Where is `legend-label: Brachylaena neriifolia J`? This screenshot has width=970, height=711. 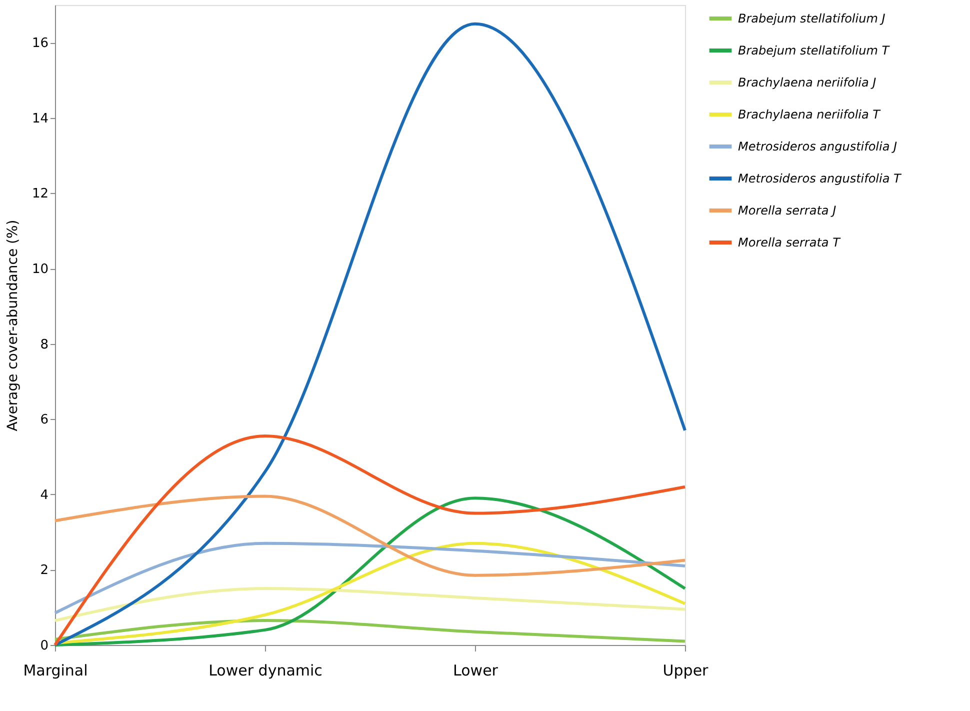 legend-label: Brachylaena neriifolia J is located at coordinates (807, 83).